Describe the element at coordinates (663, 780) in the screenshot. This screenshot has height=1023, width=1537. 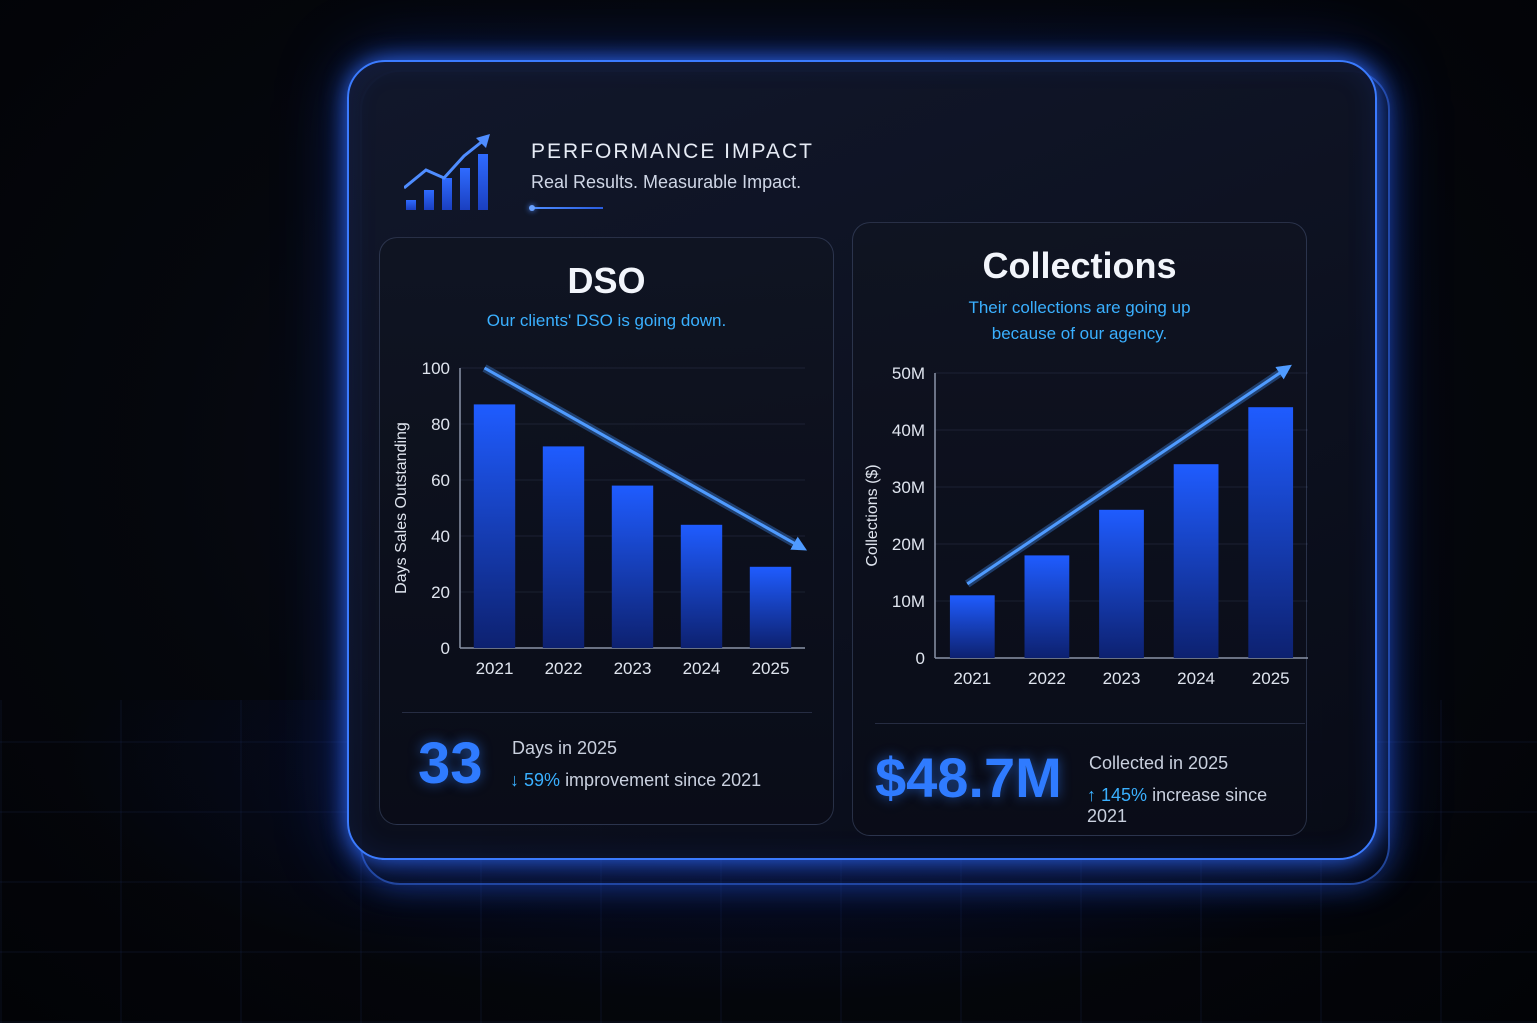
I see `dso-kpi-change-text: improvement since 2021` at that location.